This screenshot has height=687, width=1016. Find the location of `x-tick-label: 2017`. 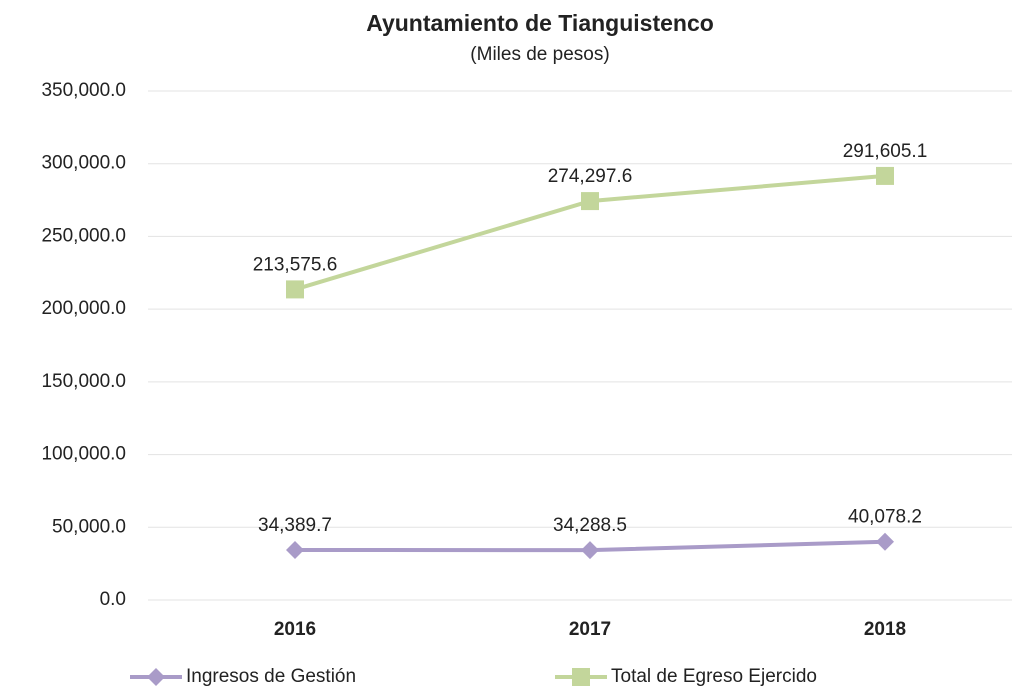

x-tick-label: 2017 is located at coordinates (590, 629).